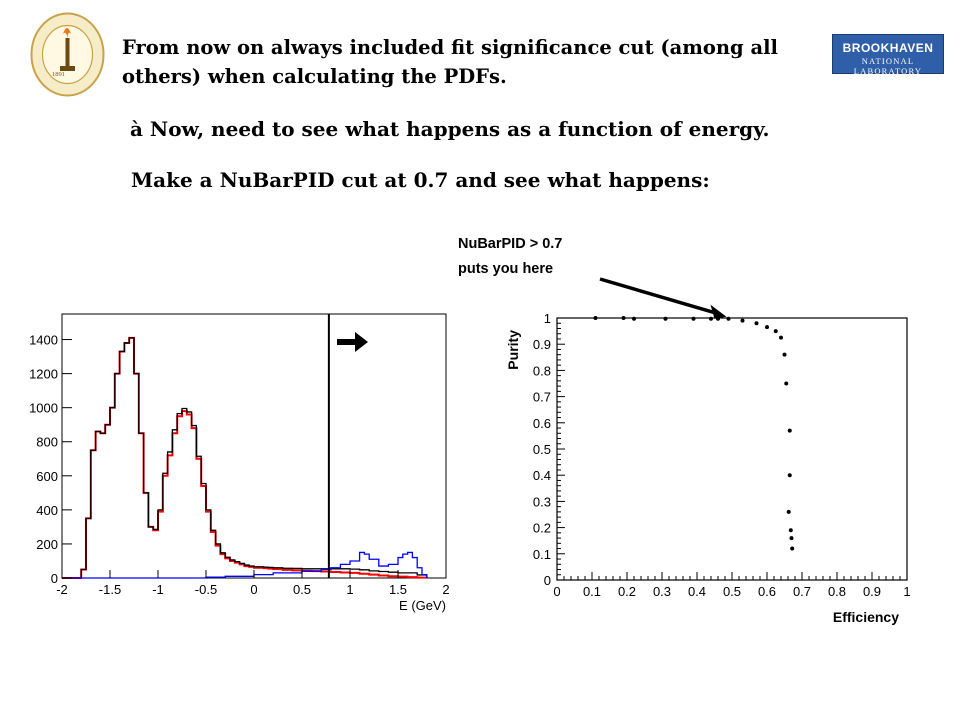 This screenshot has width=960, height=720. What do you see at coordinates (592, 591) in the screenshot?
I see `x-tick-label: 0.1` at bounding box center [592, 591].